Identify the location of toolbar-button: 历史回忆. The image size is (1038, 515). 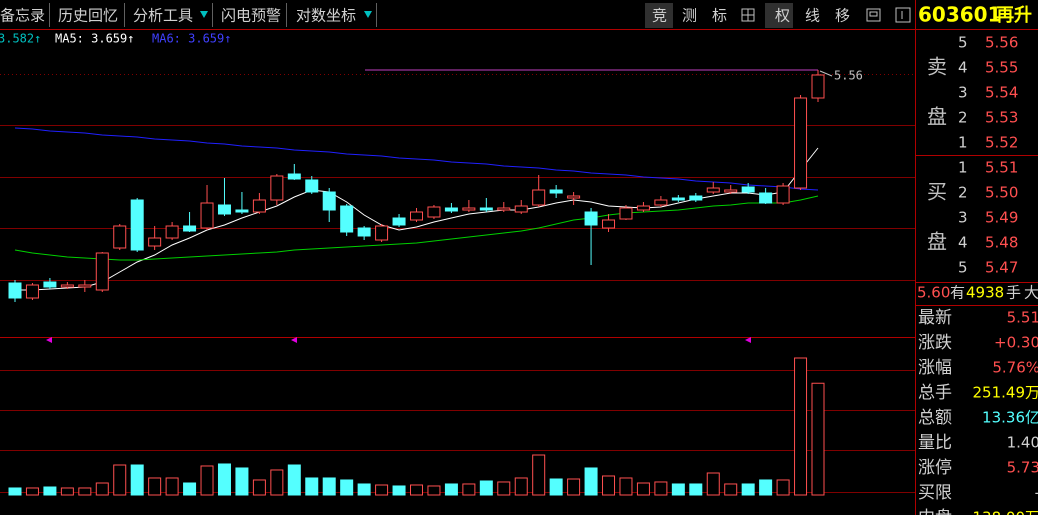
(88, 16).